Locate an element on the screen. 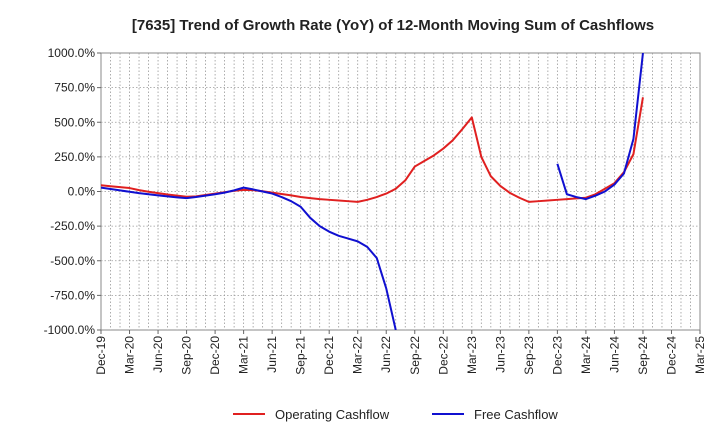 This screenshot has width=720, height=440. x-tick-label: Dec-24 is located at coordinates (671, 355).